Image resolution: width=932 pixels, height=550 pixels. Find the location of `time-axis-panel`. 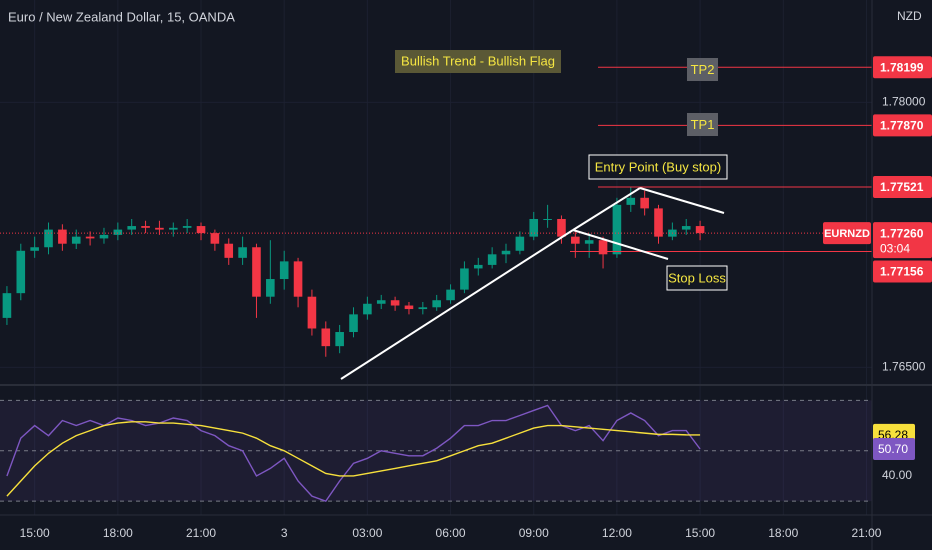

time-axis-panel is located at coordinates (466, 532).